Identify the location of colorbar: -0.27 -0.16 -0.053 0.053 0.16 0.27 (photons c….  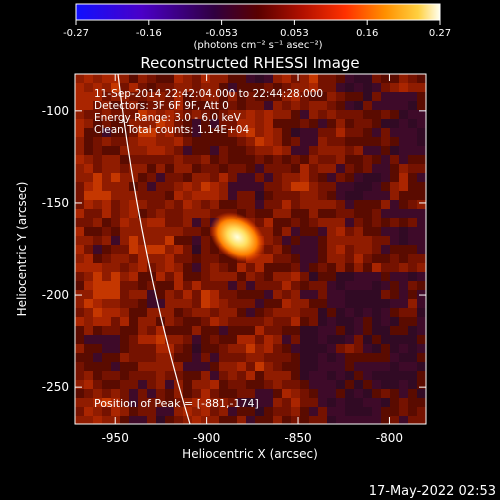
(257, 27).